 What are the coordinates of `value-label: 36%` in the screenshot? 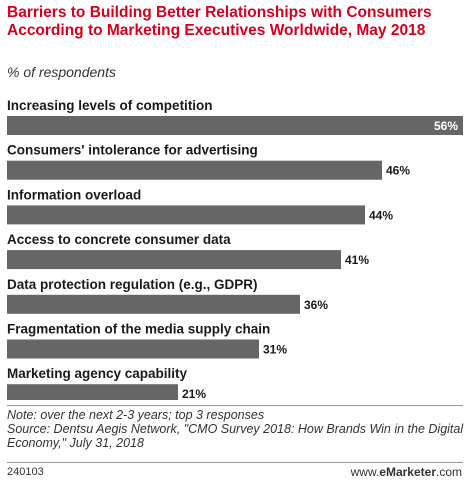 It's located at (316, 305).